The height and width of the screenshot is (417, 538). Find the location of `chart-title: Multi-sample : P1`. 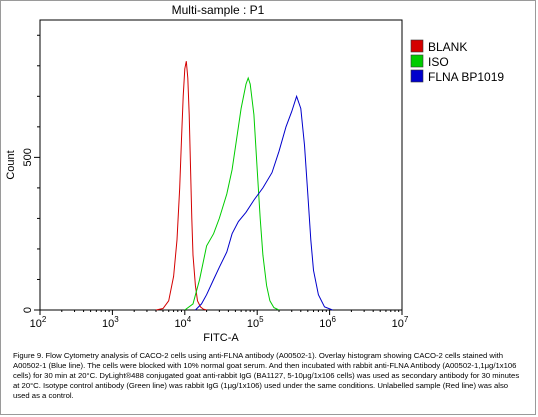

chart-title: Multi-sample : P1 is located at coordinates (218, 10).